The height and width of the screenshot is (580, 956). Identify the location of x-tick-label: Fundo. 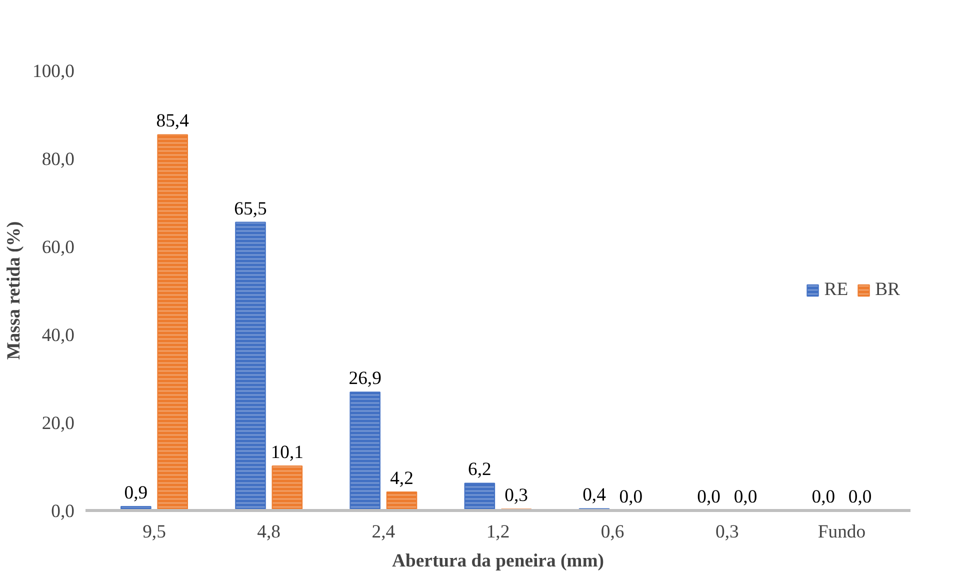
(842, 532).